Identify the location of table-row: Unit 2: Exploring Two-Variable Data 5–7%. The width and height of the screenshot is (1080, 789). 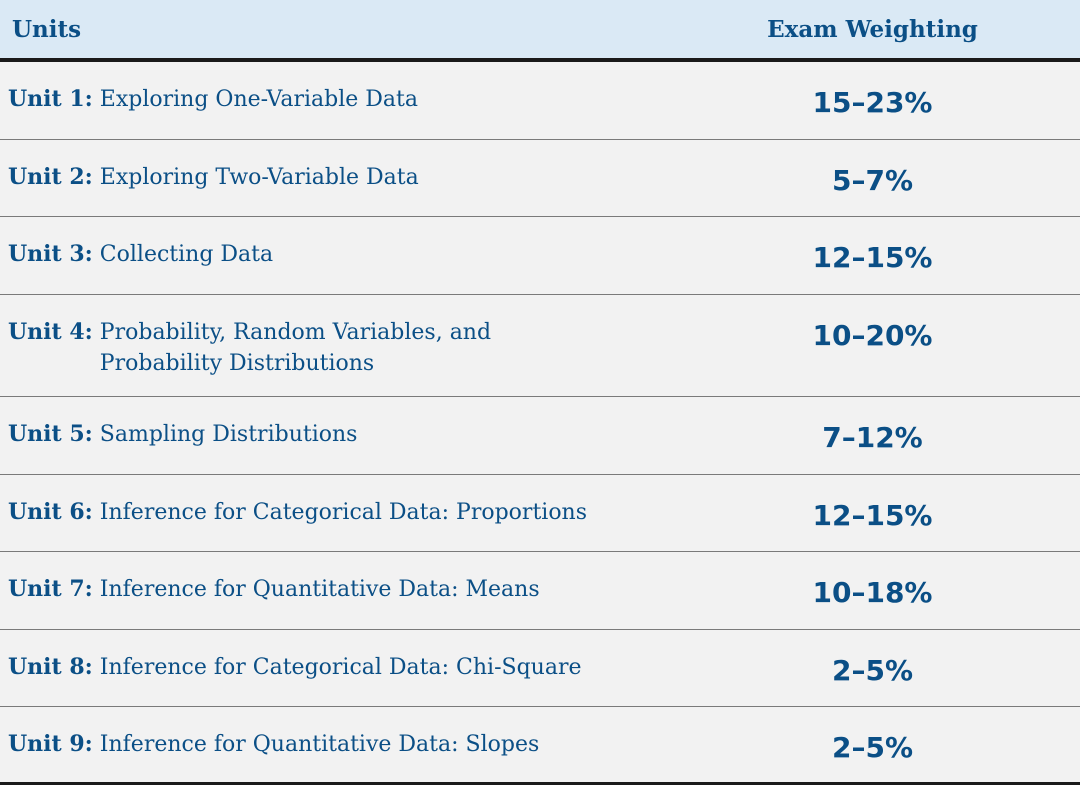
(540, 178).